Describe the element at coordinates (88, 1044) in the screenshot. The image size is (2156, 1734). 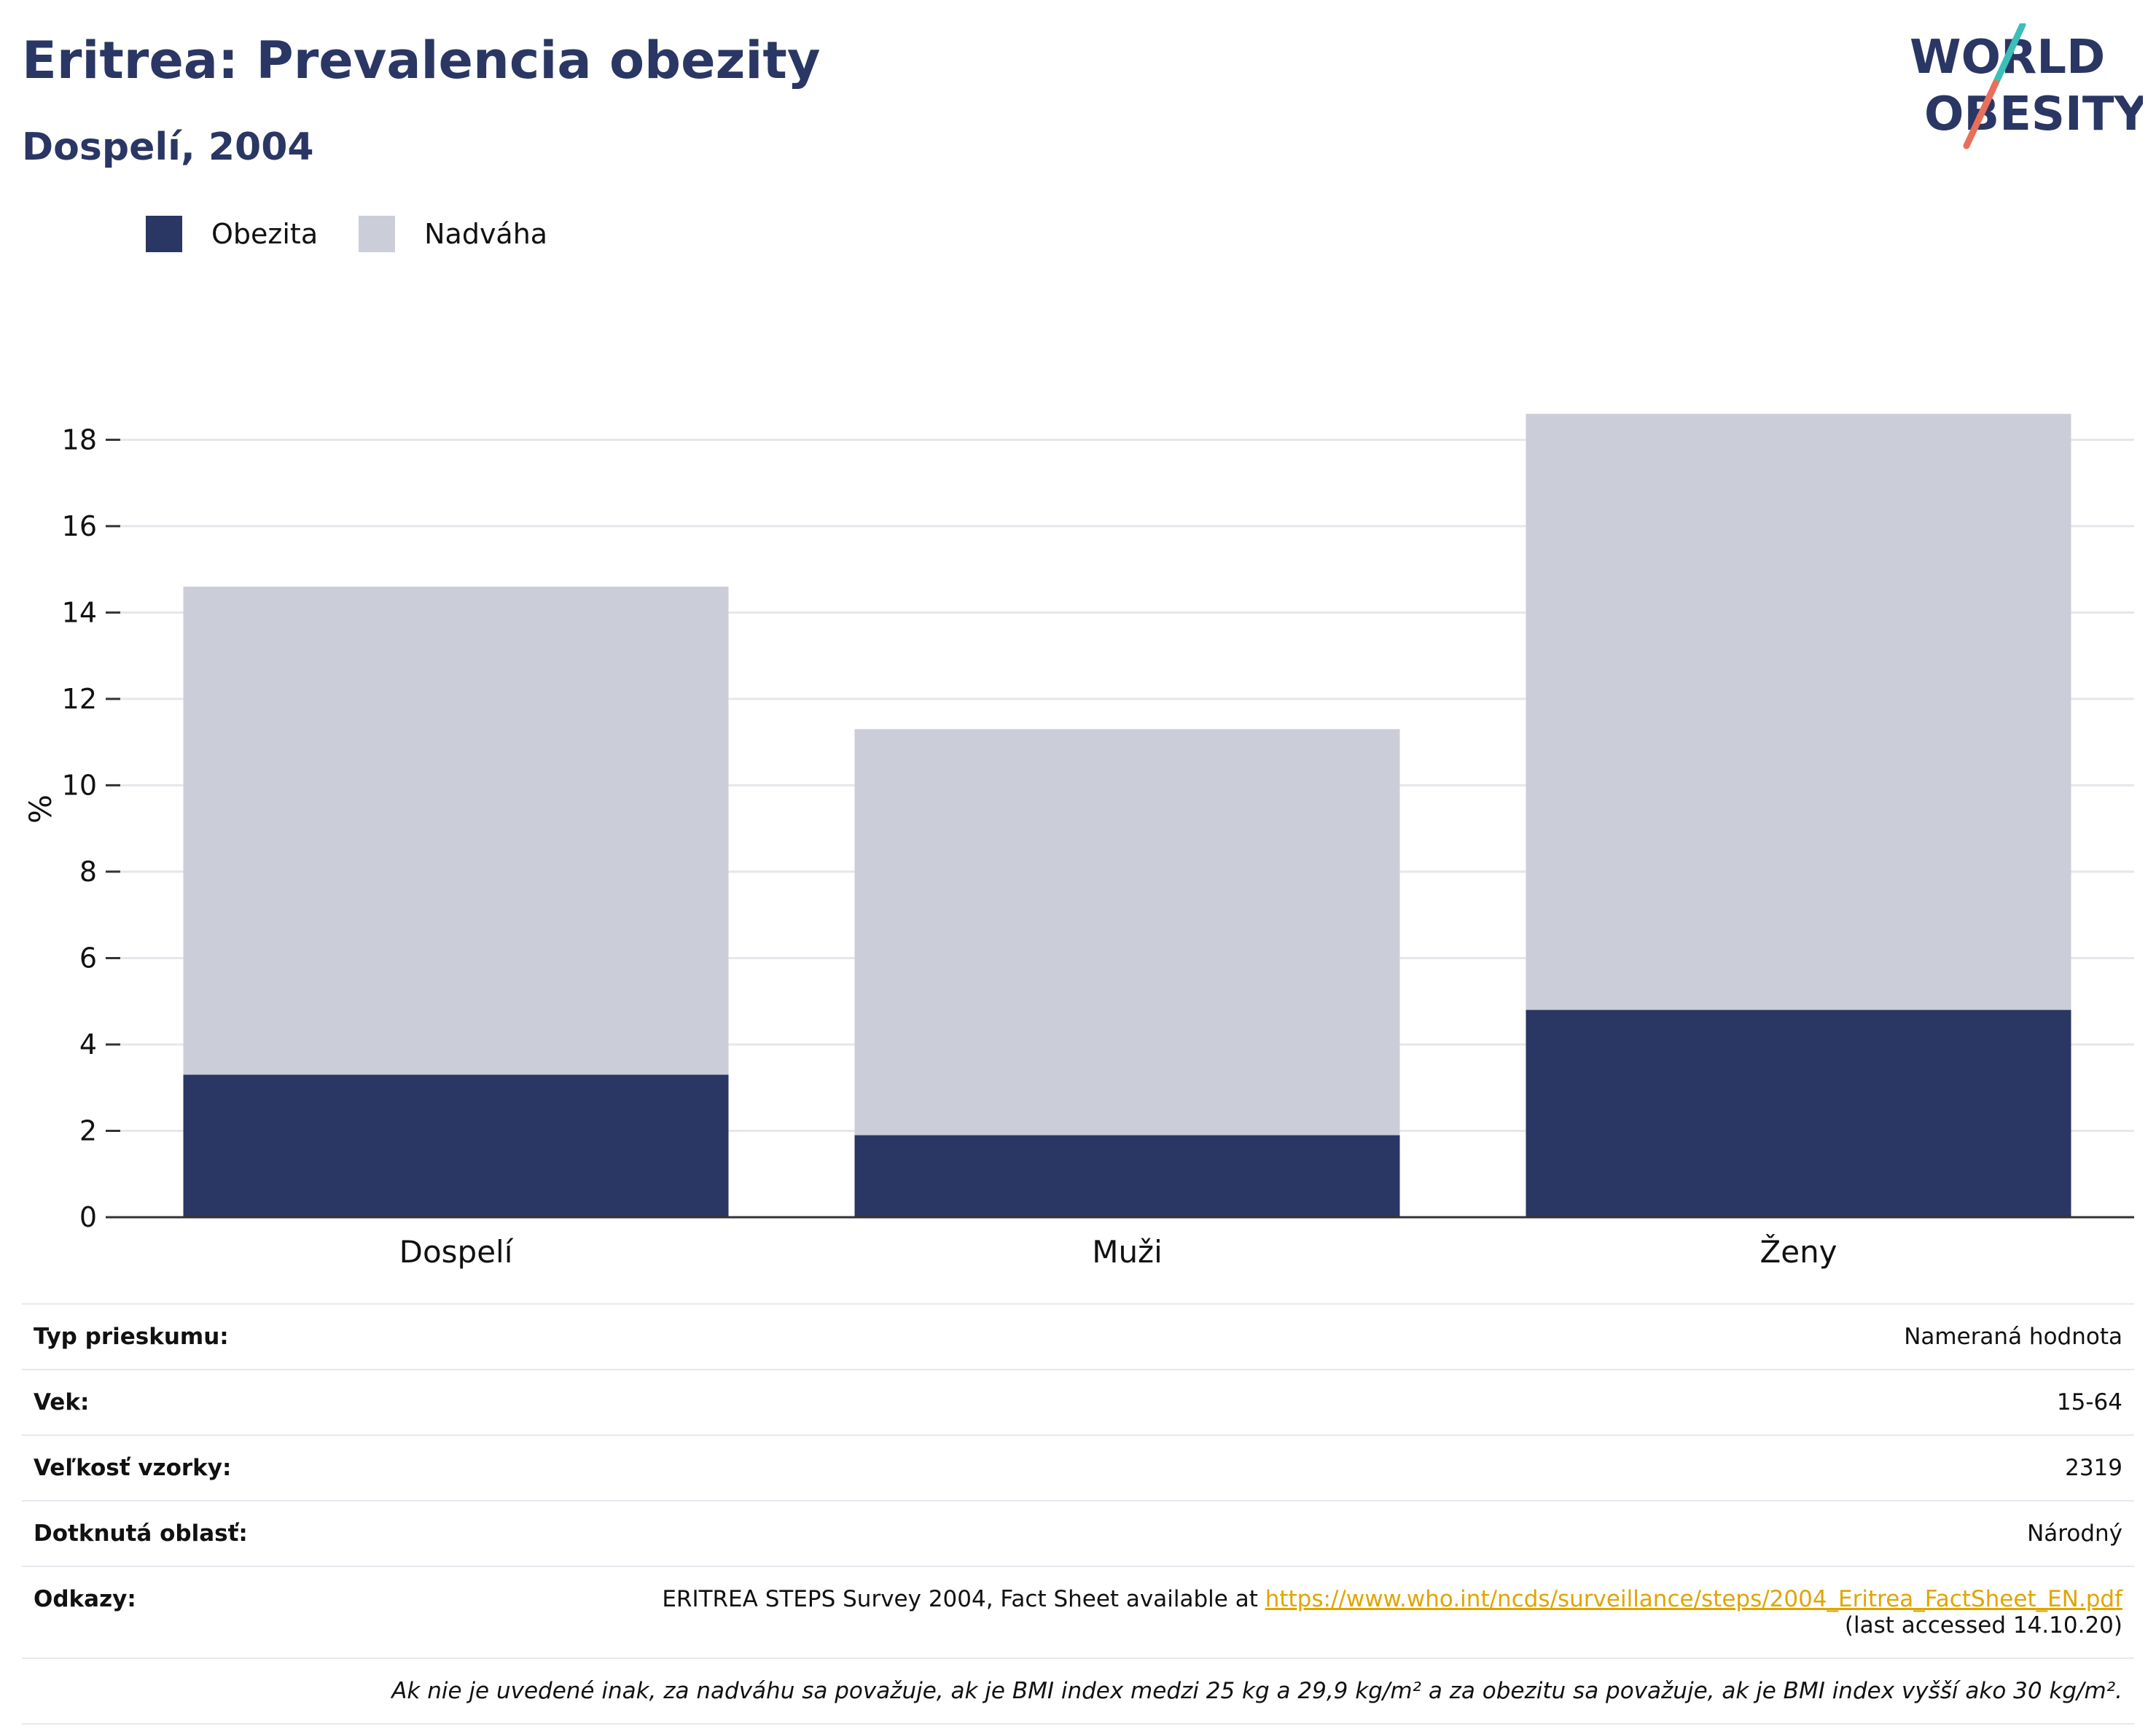
I see `y-tick-label: 4` at that location.